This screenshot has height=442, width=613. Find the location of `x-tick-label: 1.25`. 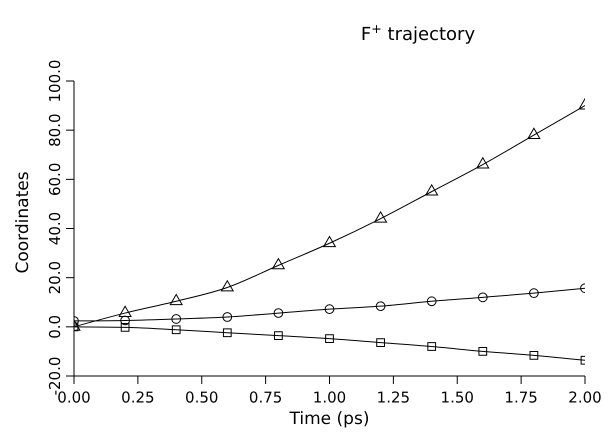

x-tick-label: 1.25 is located at coordinates (393, 397).